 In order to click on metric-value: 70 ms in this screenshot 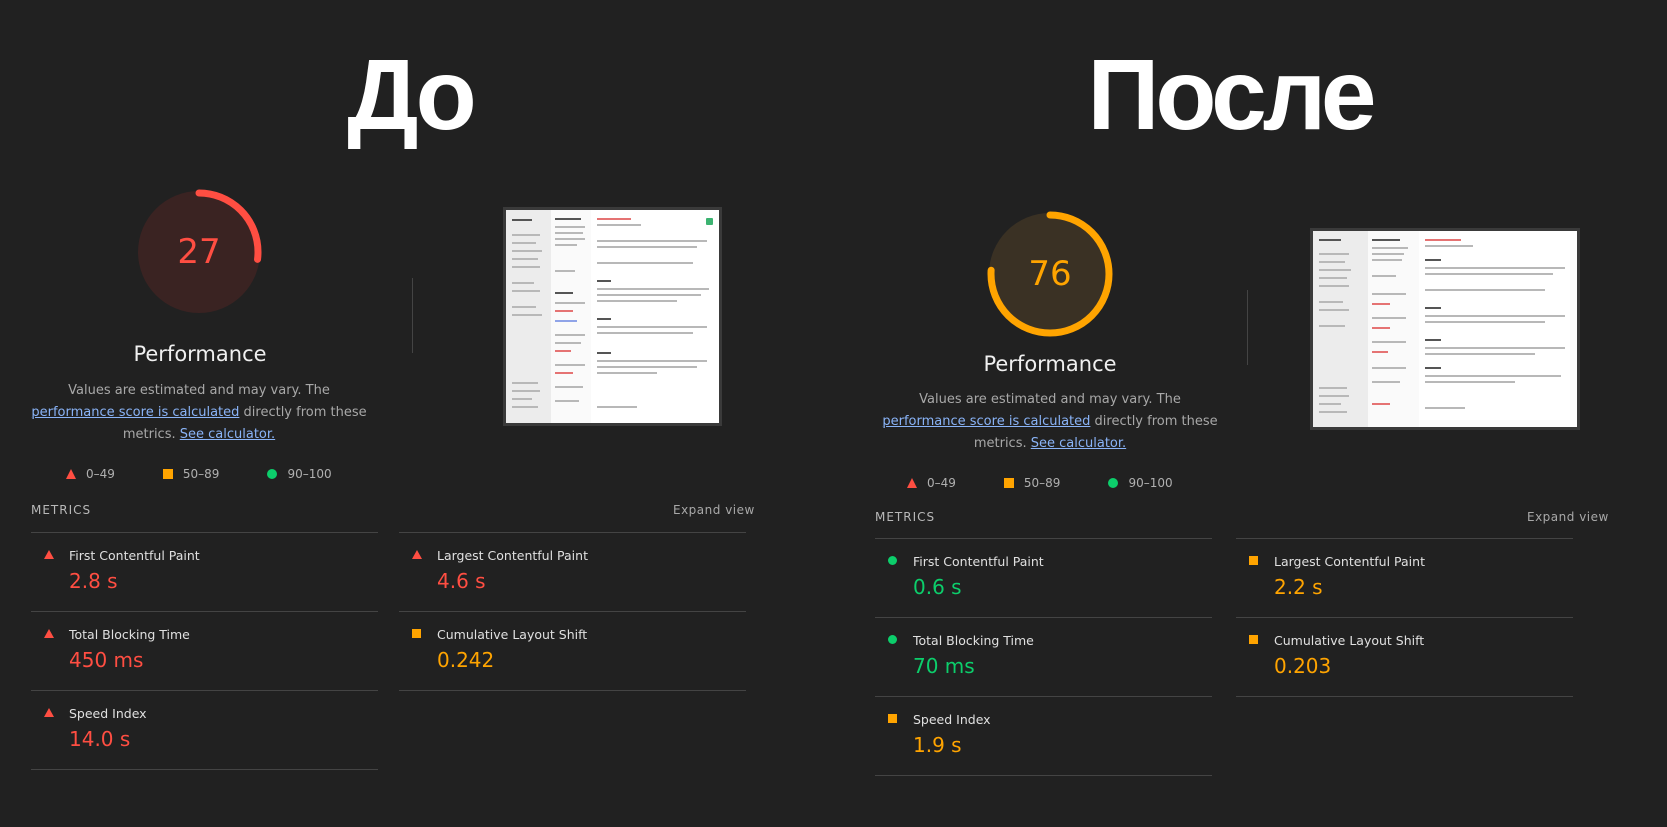, I will do `click(944, 666)`.